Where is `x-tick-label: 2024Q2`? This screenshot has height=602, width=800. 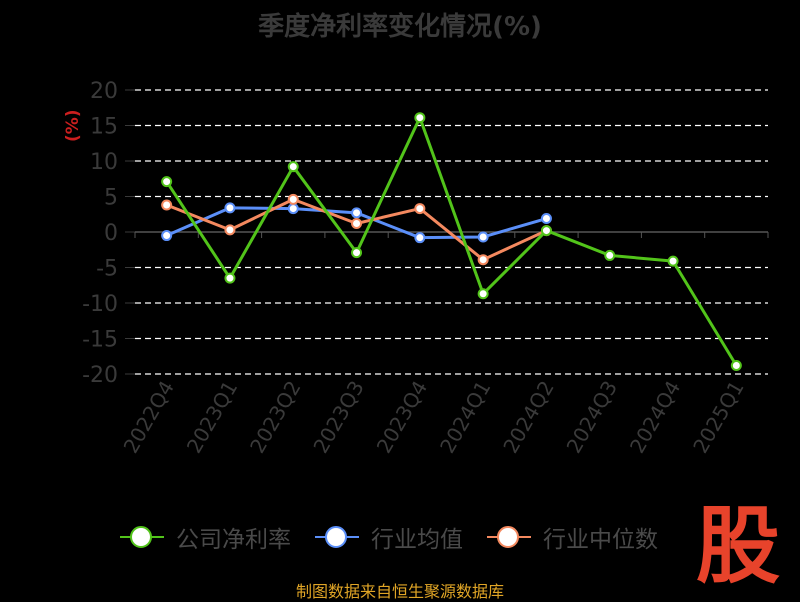
x-tick-label: 2024Q2 is located at coordinates (528, 417).